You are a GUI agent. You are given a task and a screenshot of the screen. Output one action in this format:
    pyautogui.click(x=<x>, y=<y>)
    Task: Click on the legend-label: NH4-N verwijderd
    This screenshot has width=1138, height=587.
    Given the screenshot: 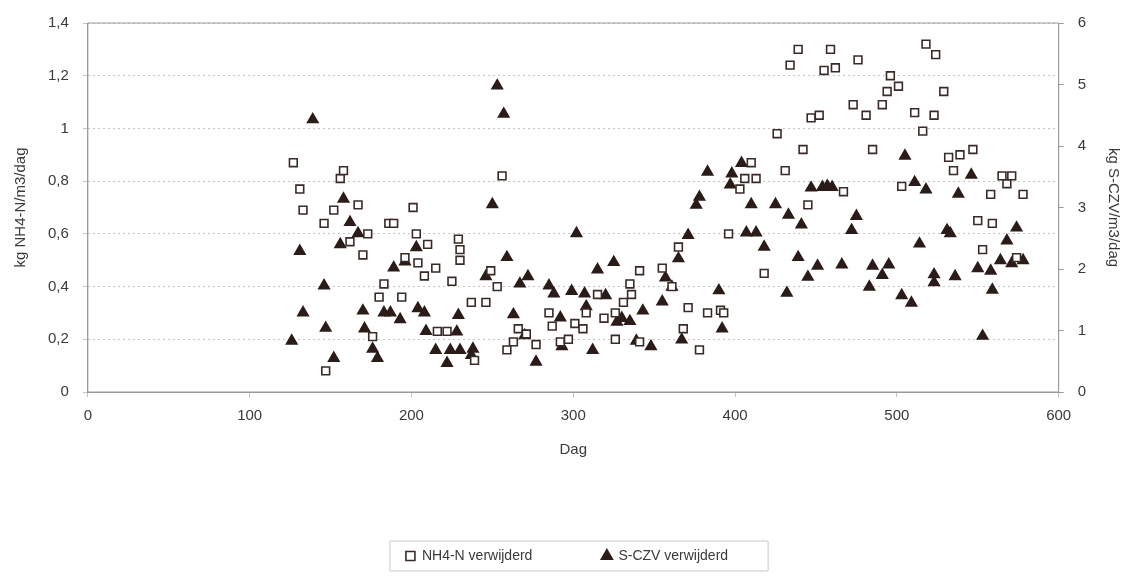 What is the action you would take?
    pyautogui.click(x=477, y=554)
    